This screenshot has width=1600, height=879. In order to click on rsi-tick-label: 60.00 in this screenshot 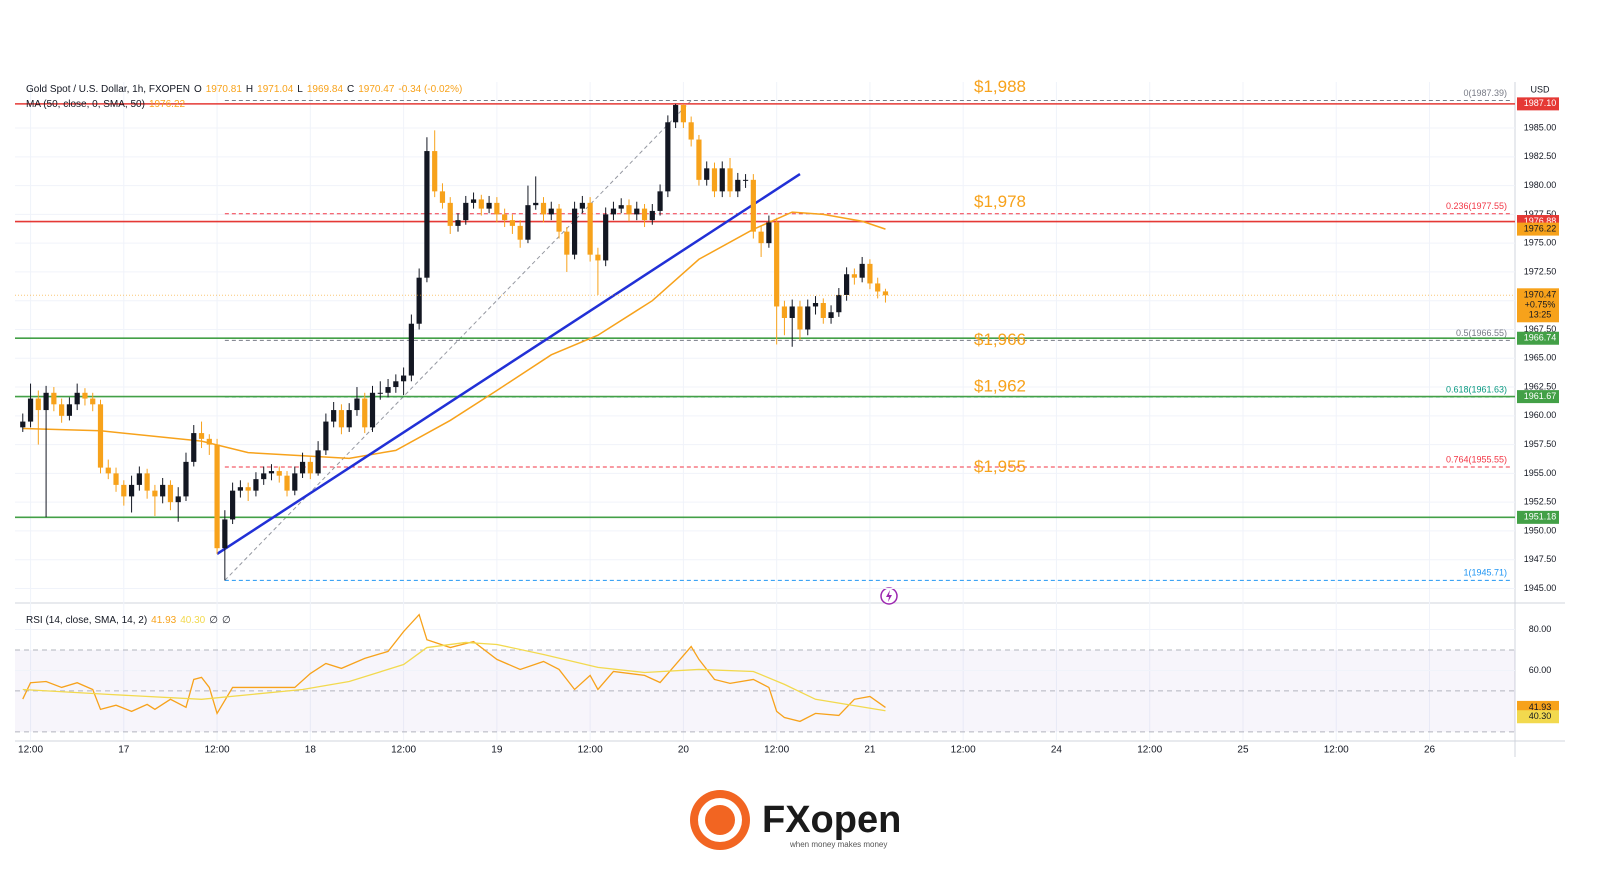, I will do `click(1540, 670)`.